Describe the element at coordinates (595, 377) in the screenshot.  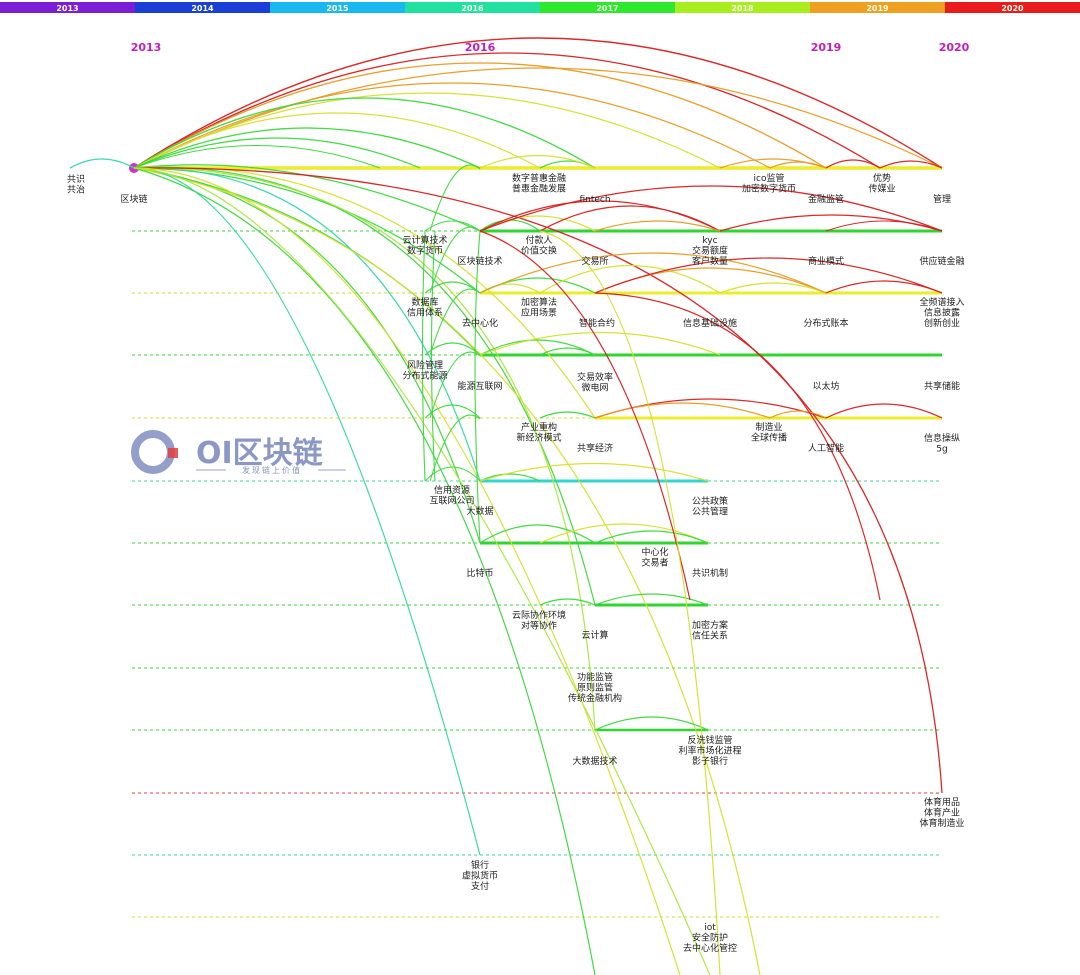
I see `keyword-label-line: 交易效率` at that location.